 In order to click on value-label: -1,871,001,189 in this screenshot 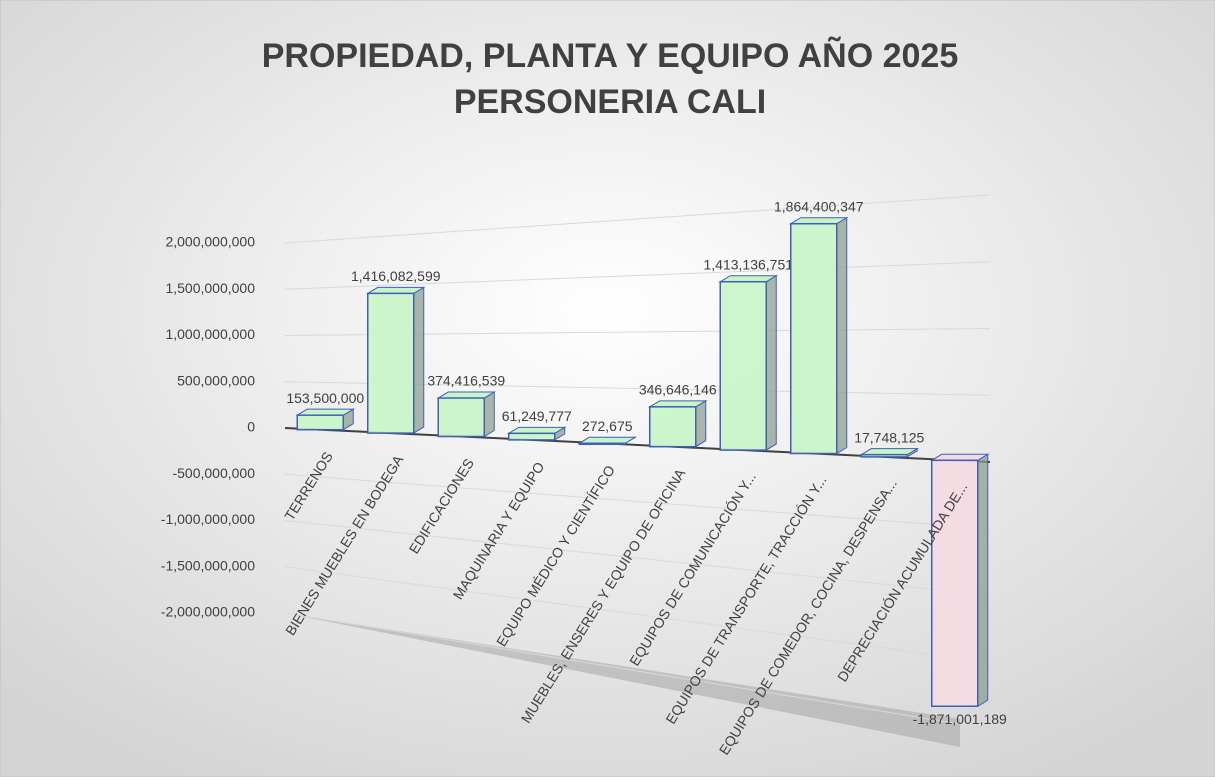, I will do `click(960, 719)`.